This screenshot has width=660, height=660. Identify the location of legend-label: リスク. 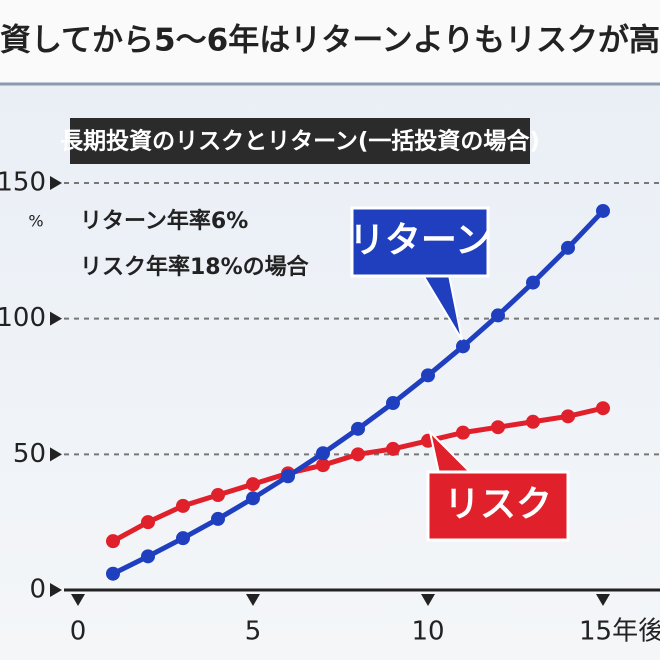
(498, 504).